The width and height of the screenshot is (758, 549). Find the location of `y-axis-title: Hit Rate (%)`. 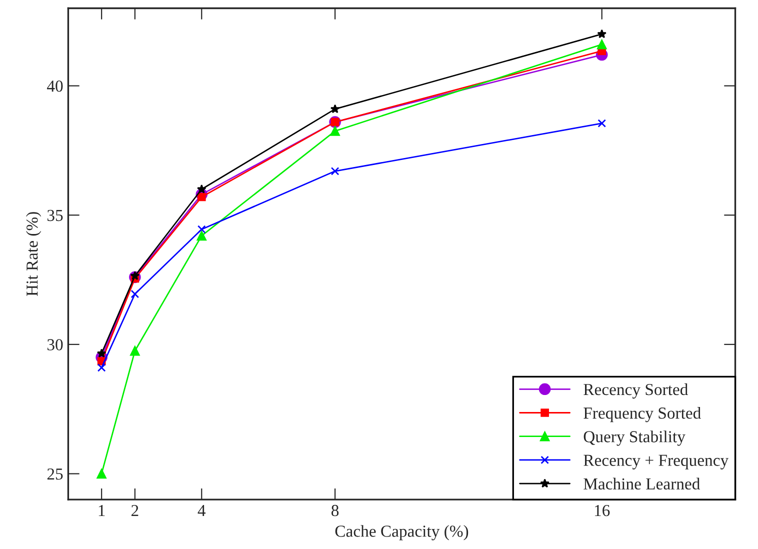

y-axis-title: Hit Rate (%) is located at coordinates (34, 254).